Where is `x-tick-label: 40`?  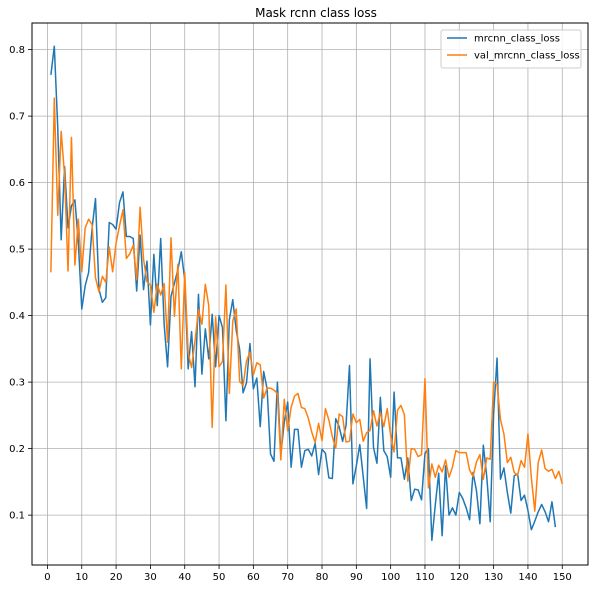
x-tick-label: 40 is located at coordinates (184, 577).